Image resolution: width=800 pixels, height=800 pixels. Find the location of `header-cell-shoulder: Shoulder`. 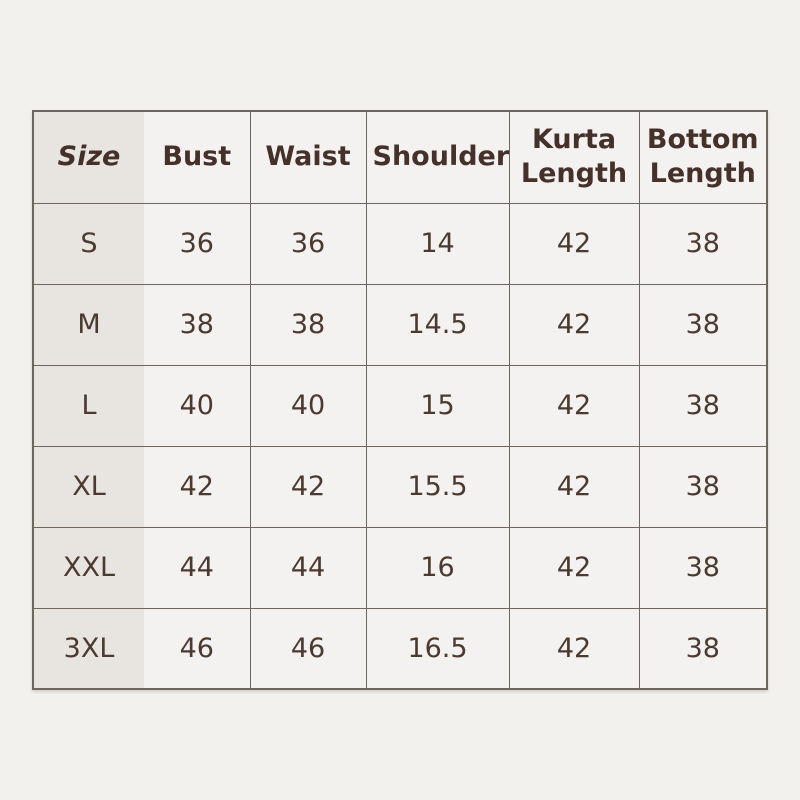

header-cell-shoulder: Shoulder is located at coordinates (437, 157).